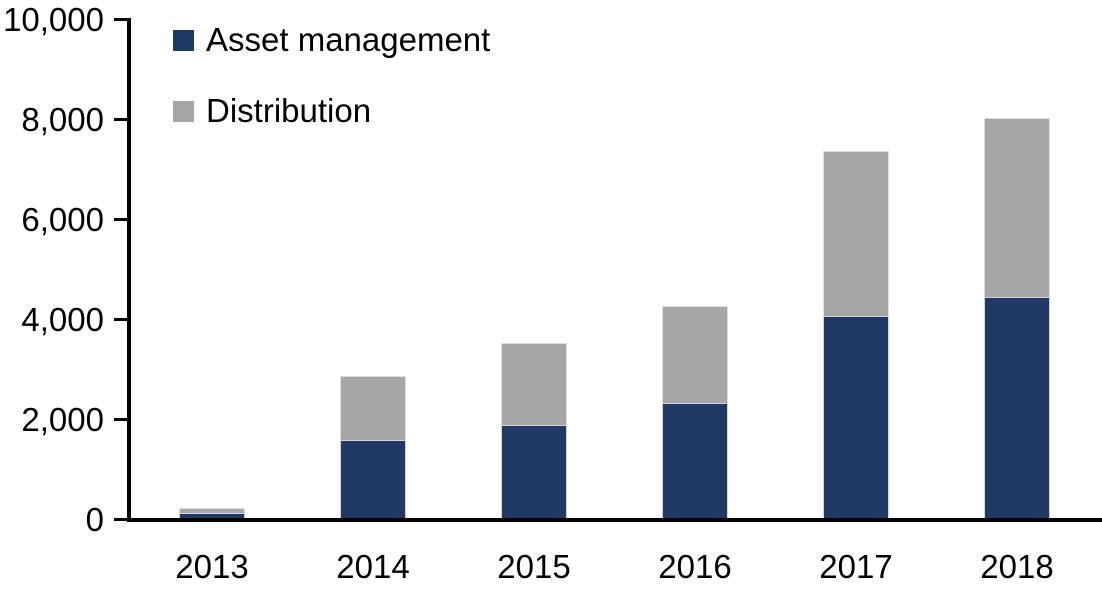 This screenshot has width=1102, height=594. What do you see at coordinates (373, 479) in the screenshot?
I see `bar-segment-asset-management-2014` at bounding box center [373, 479].